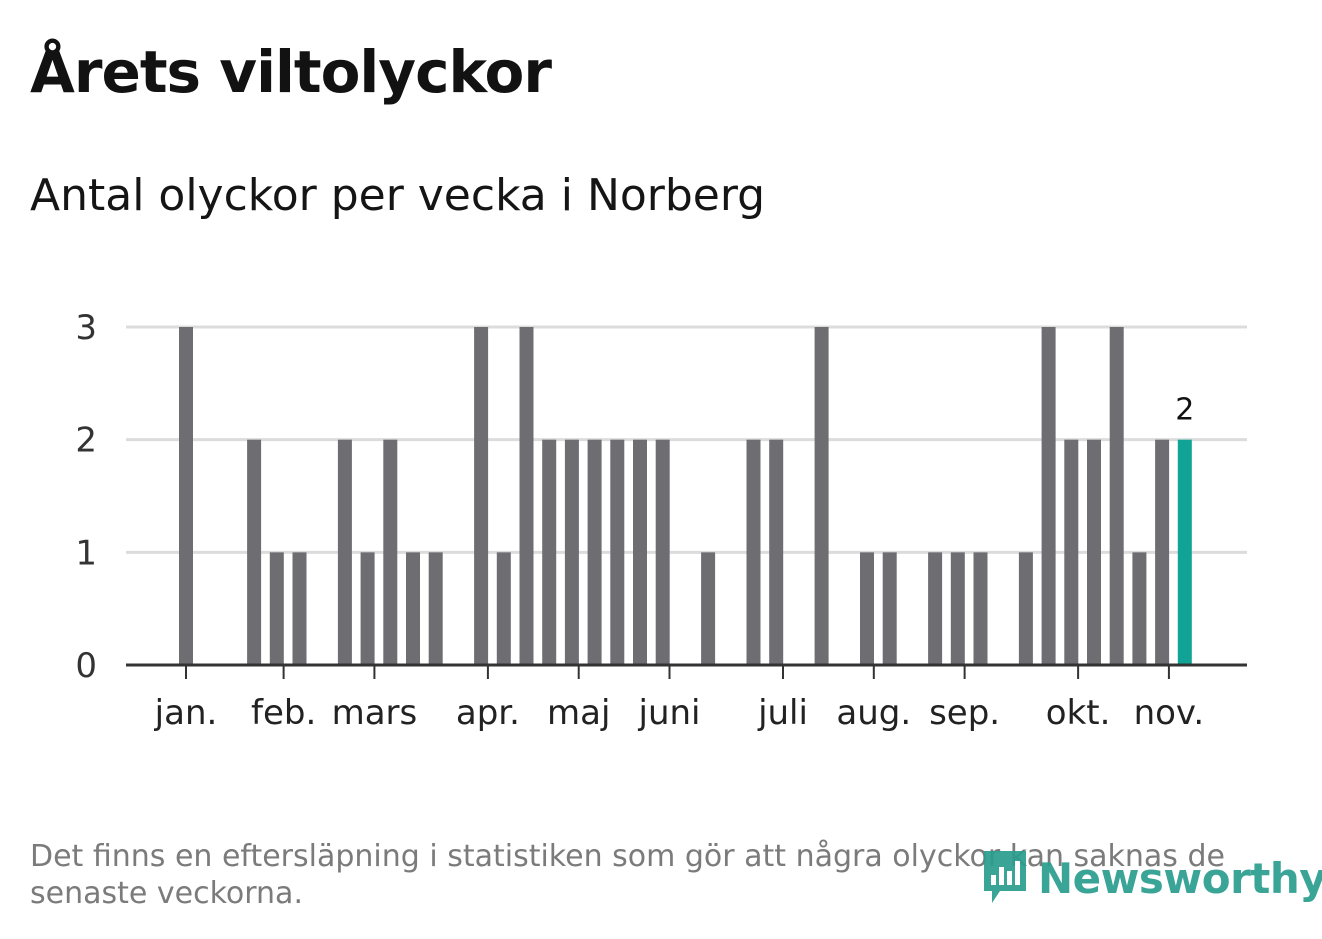 Image resolution: width=1322 pixels, height=939 pixels. Describe the element at coordinates (86, 666) in the screenshot. I see `y-tick-label: 0` at that location.